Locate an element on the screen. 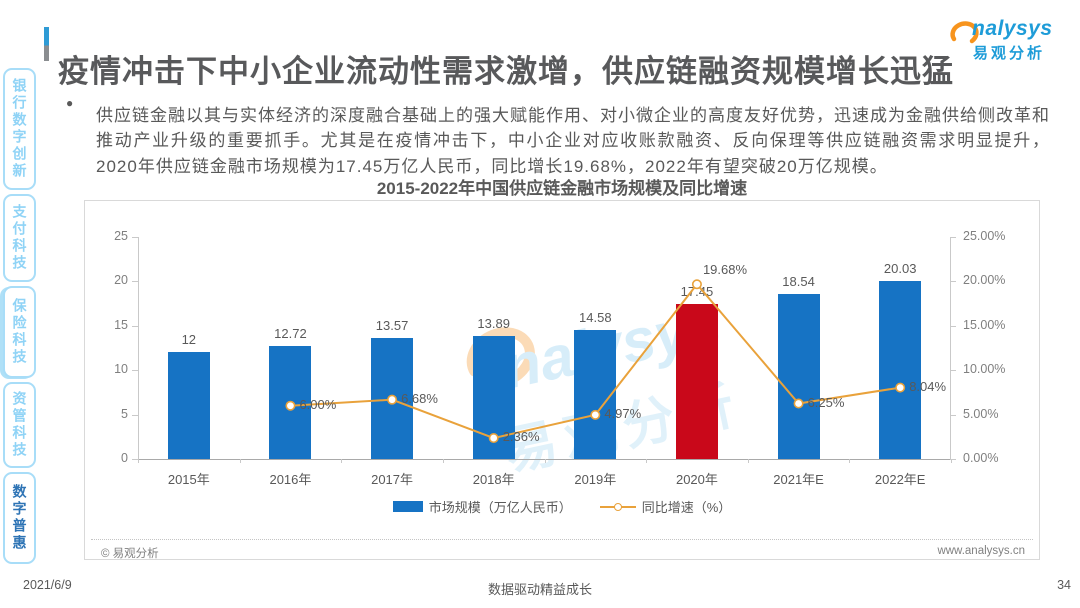  growth-point-label: 4.97% is located at coordinates (623, 413).